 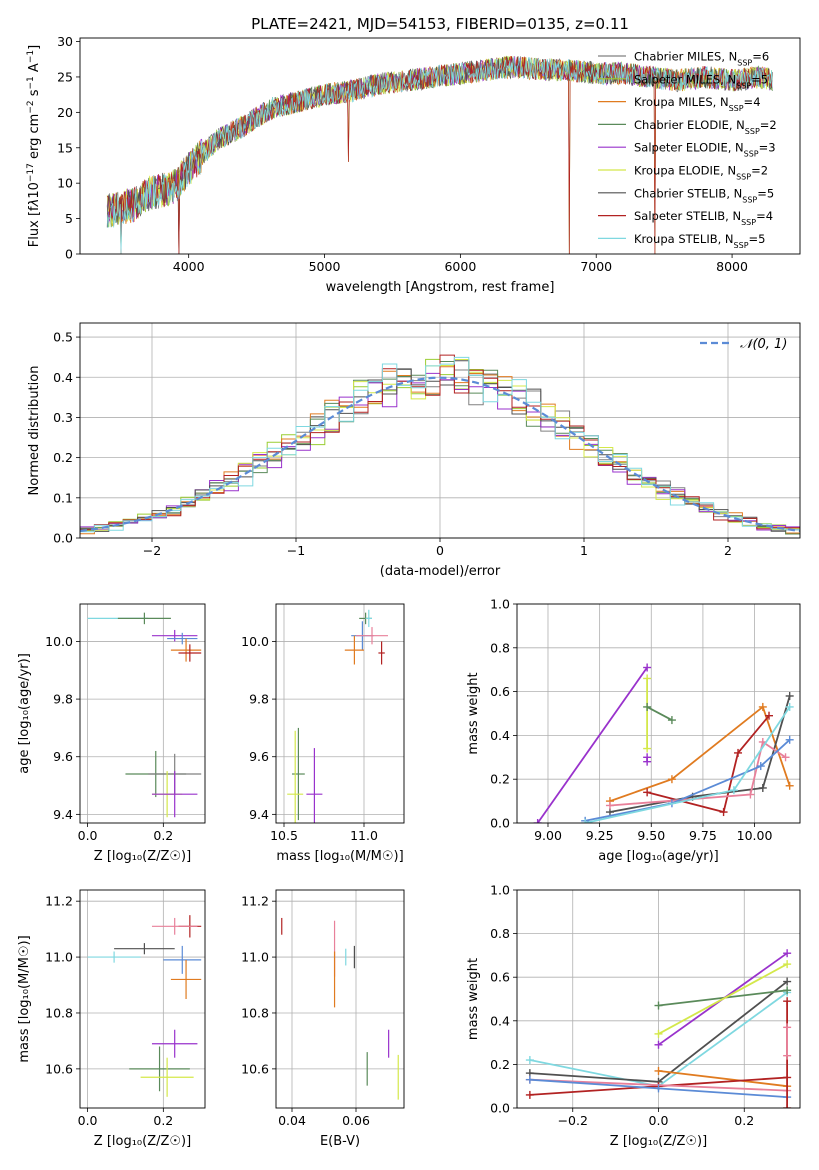 I want to click on ylabel-part: −1, so click(x=31, y=82).